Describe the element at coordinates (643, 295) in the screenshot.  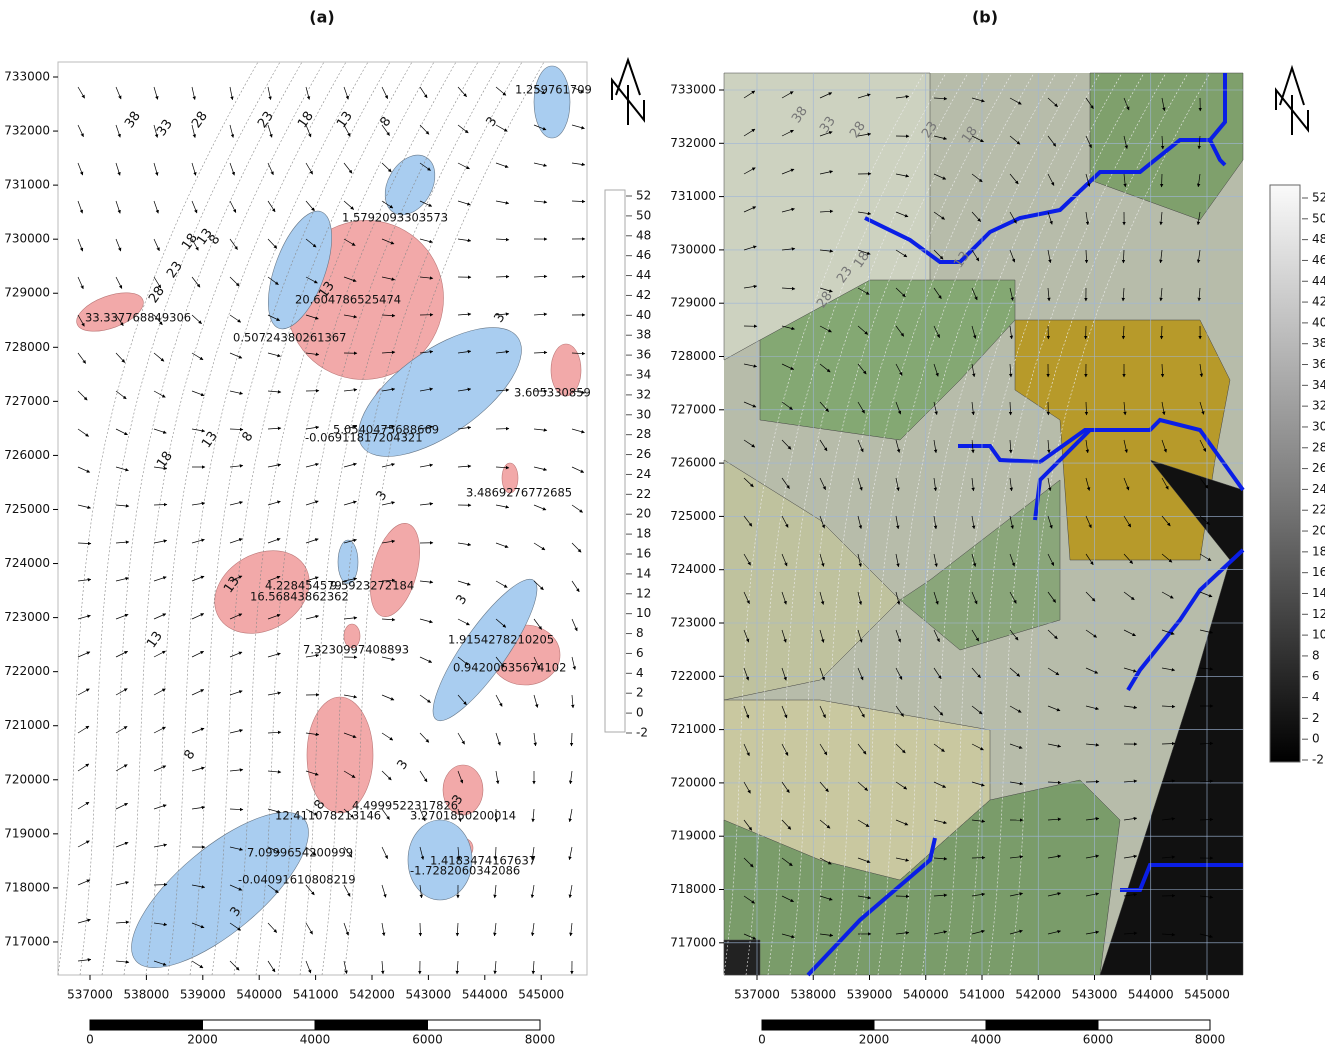
I see `legend-tick-label: 42` at that location.